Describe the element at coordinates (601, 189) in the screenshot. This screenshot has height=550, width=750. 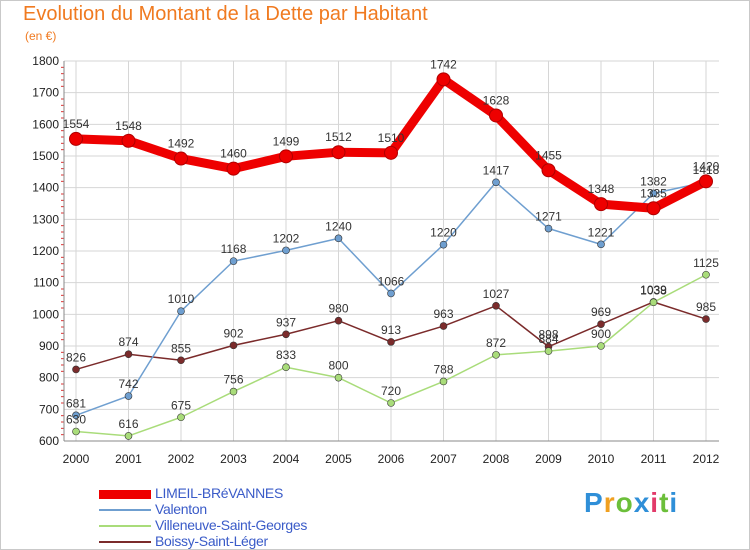
I see `data-label: 1348` at that location.